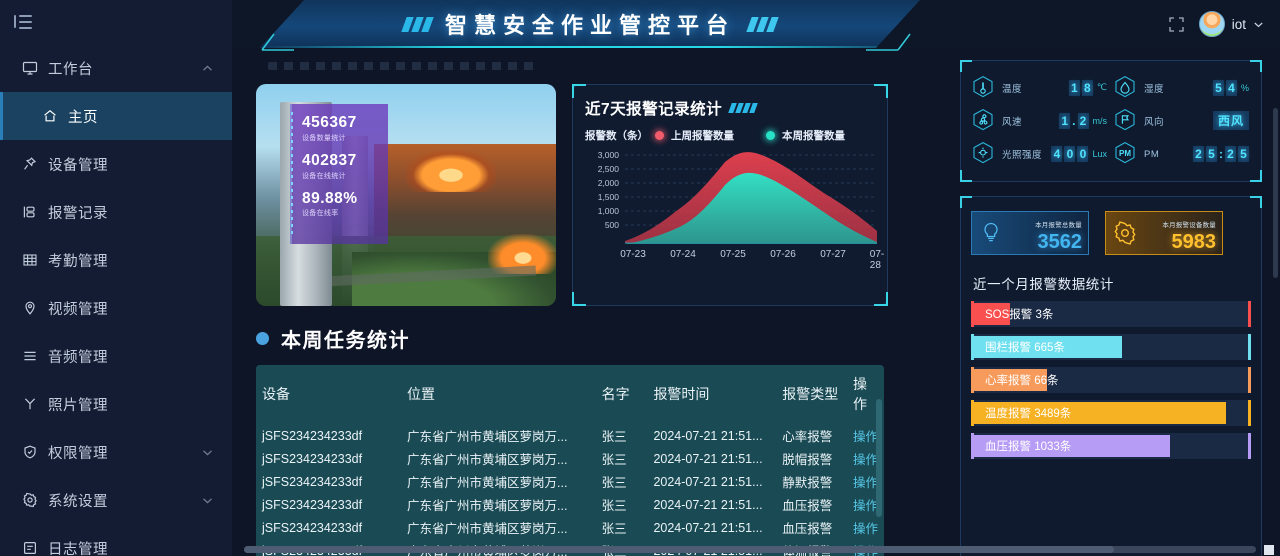 The width and height of the screenshot is (1280, 556). Describe the element at coordinates (1275, 193) in the screenshot. I see `page-vertical-scrollbar` at that location.